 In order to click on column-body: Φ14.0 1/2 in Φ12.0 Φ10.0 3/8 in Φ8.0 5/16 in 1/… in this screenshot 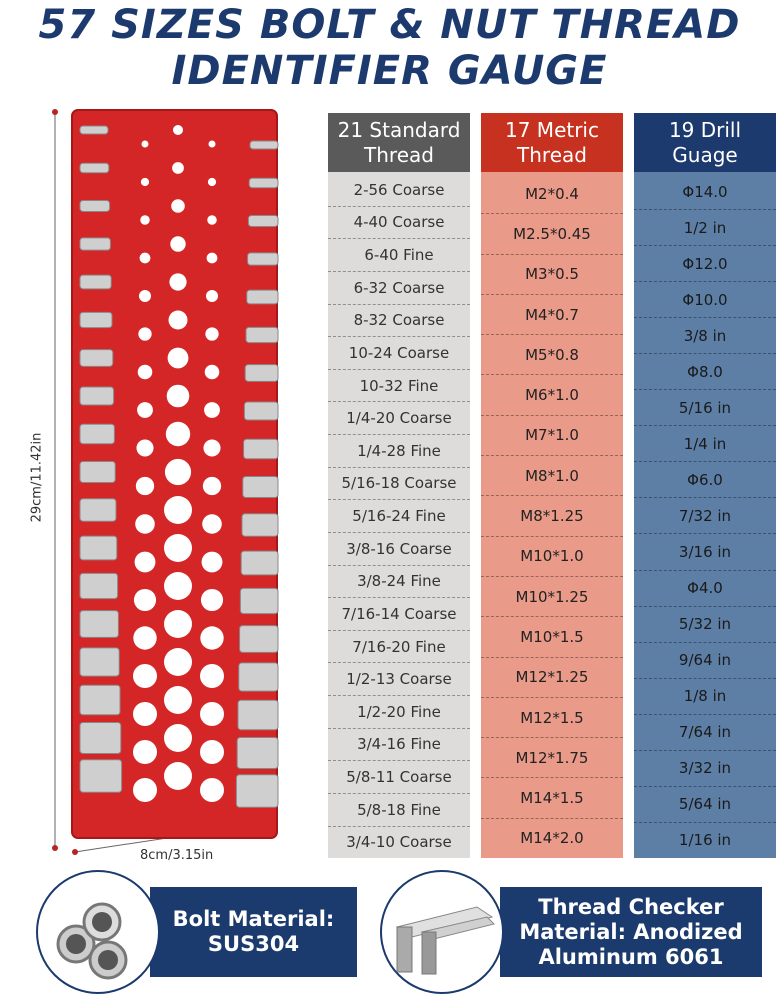, I will do `click(705, 515)`.